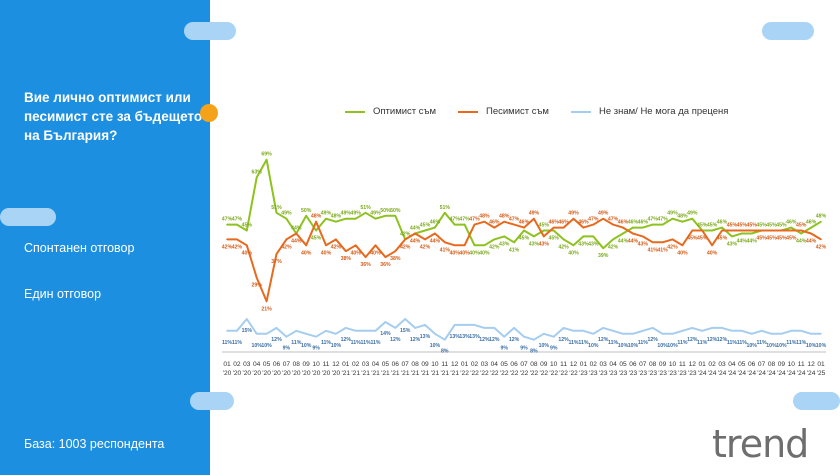  I want to click on x-tick-label: '20, so click(276, 373).